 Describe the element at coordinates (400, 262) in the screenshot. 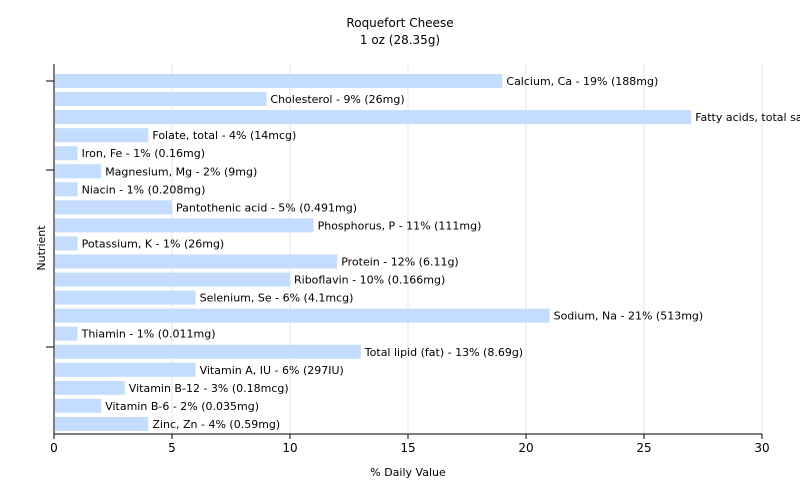

I see `bar-label: Protein - 12% (6.11g)` at that location.